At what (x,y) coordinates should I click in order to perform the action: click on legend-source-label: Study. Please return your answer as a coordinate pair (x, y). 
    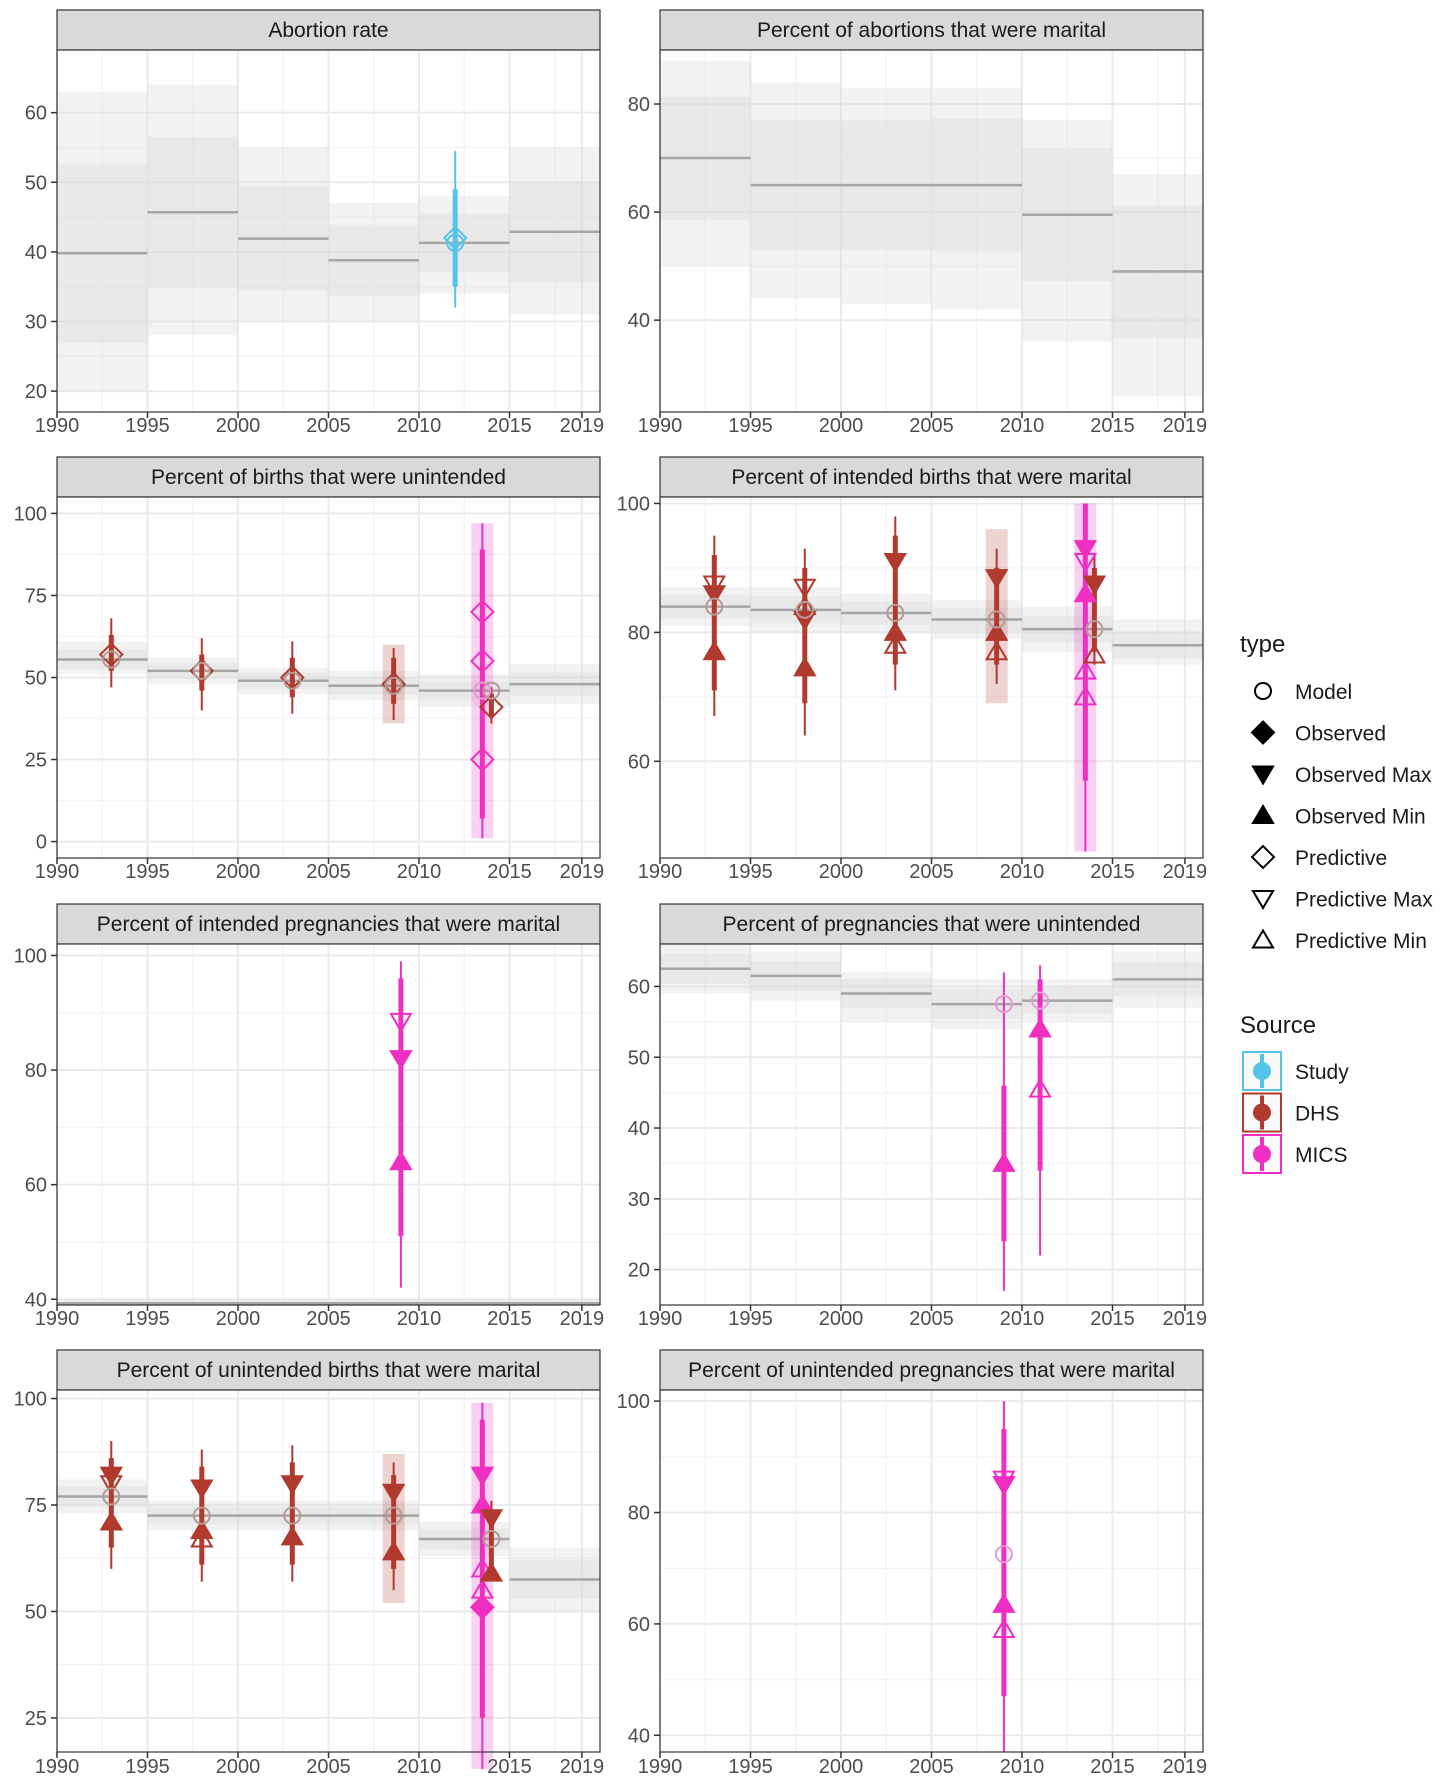
    Looking at the image, I should click on (1322, 1072).